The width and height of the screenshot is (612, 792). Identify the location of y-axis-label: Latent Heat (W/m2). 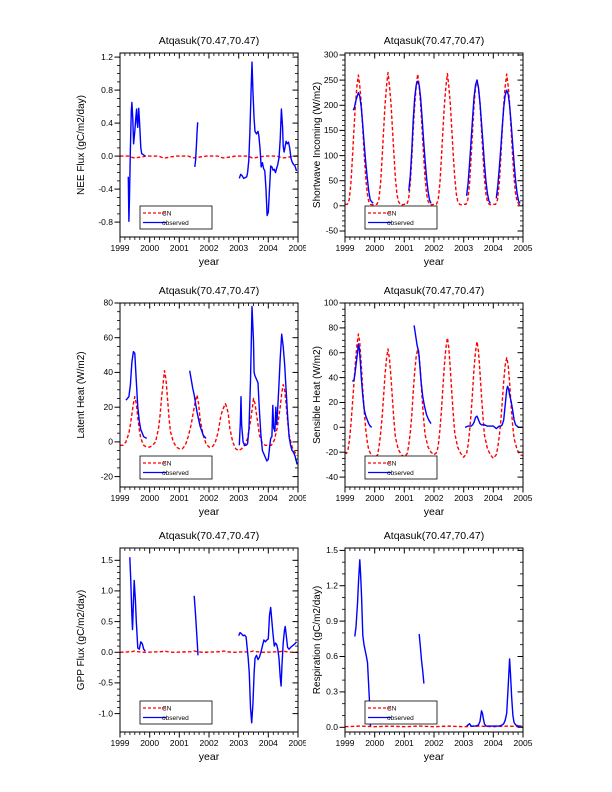
(81, 394).